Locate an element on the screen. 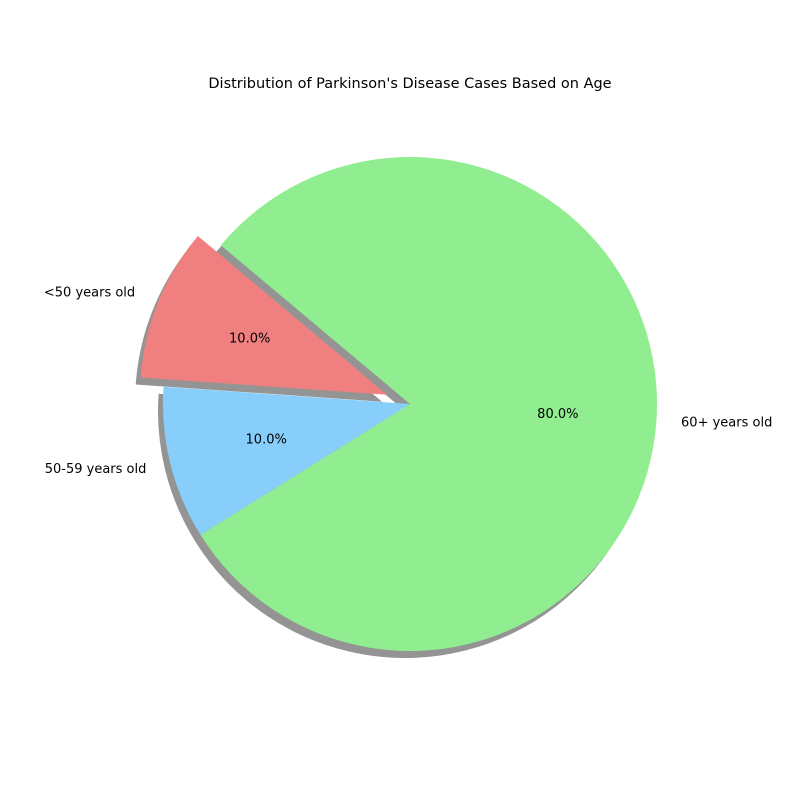  pie-slice-50-59-years-old is located at coordinates (286, 460).